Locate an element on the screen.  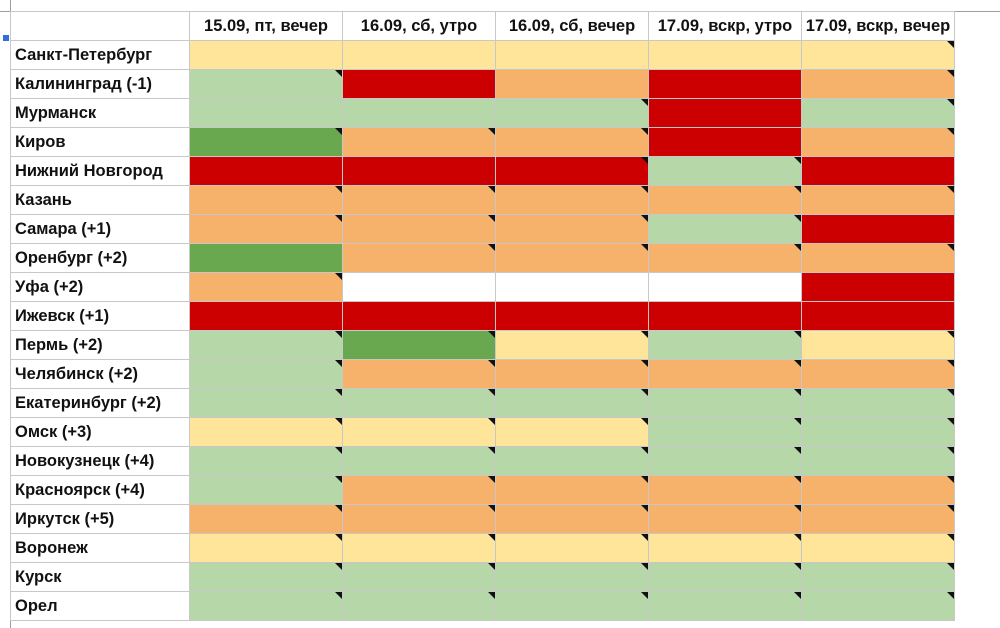
header-cell-date: 17.09, вскр, вечер is located at coordinates (878, 26).